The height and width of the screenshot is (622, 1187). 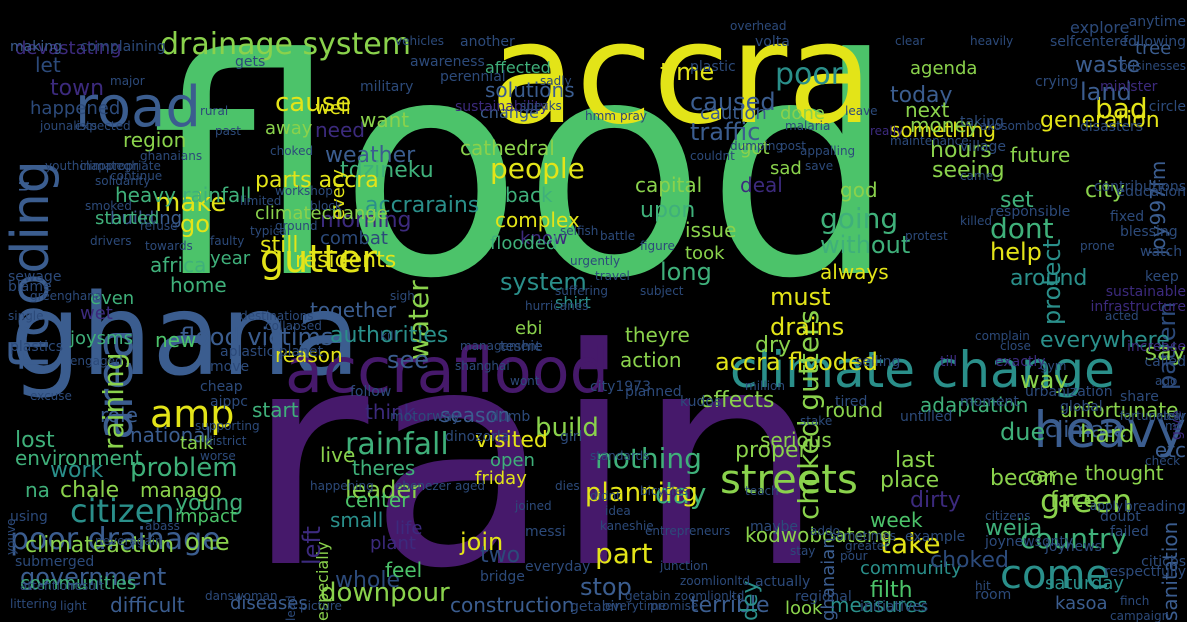 I want to click on word-getabin: getabin, so click(x=597, y=607).